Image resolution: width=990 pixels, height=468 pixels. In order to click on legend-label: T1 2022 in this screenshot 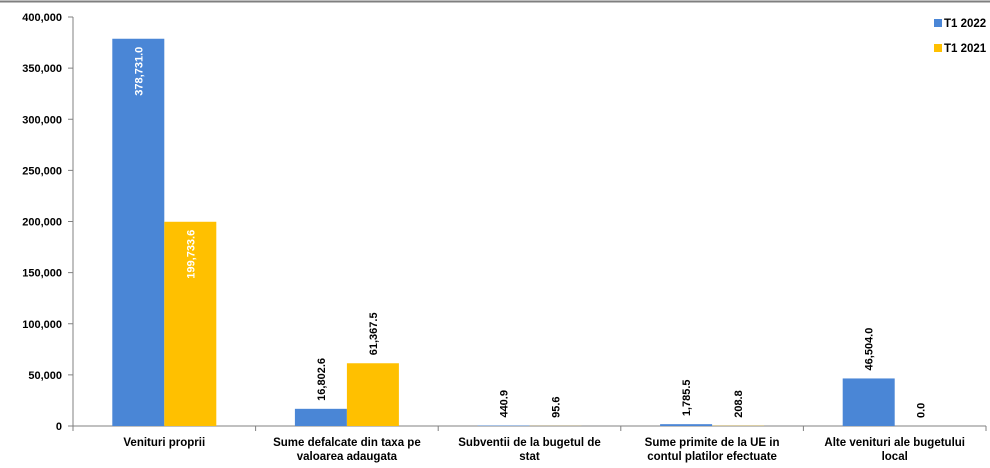, I will do `click(965, 24)`.